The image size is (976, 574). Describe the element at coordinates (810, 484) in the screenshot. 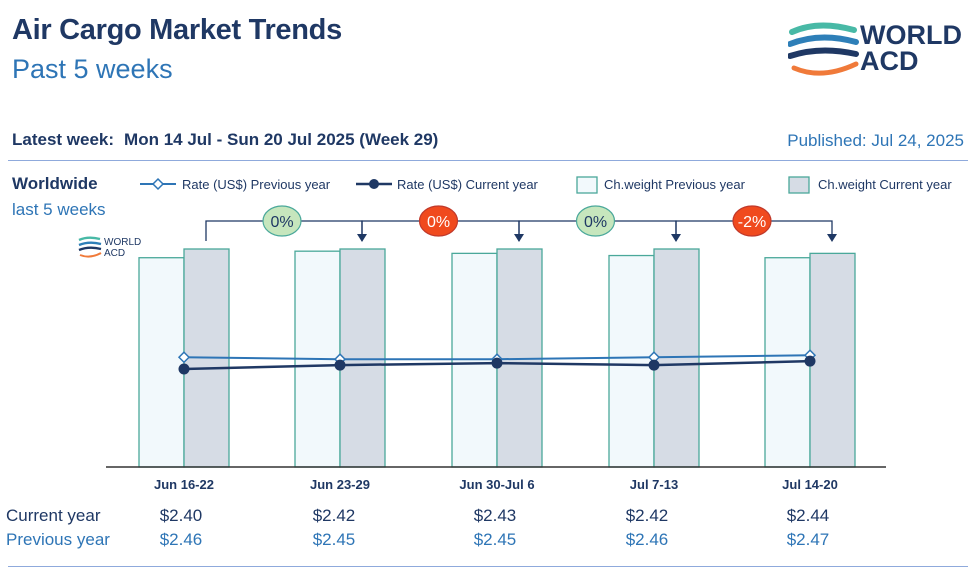

I see `x-tick-label: Jul 14-20` at that location.